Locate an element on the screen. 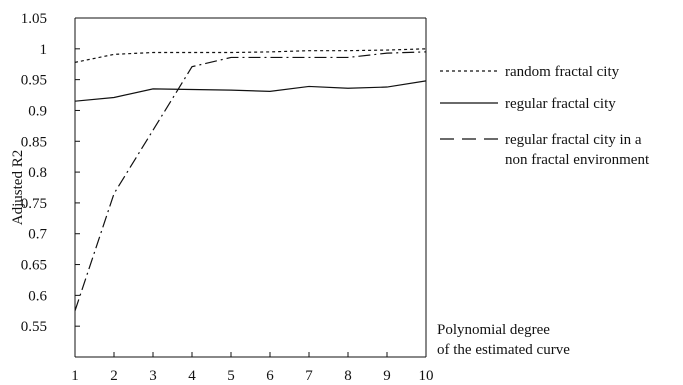 The height and width of the screenshot is (385, 683). legend-label-2: regular fractal city is located at coordinates (560, 104).